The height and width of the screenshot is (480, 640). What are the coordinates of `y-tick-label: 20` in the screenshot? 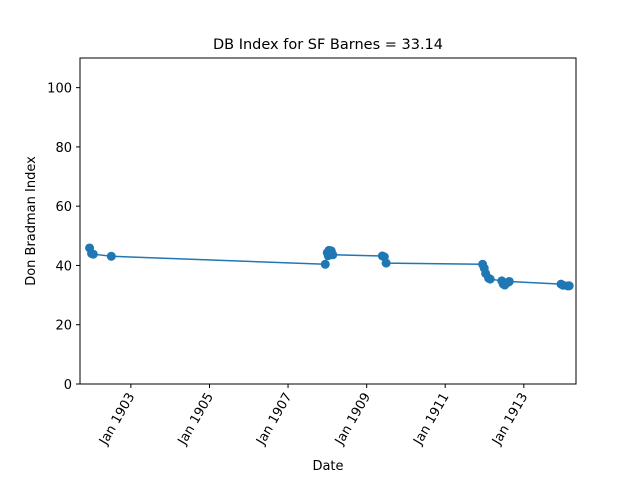 It's located at (63, 326).